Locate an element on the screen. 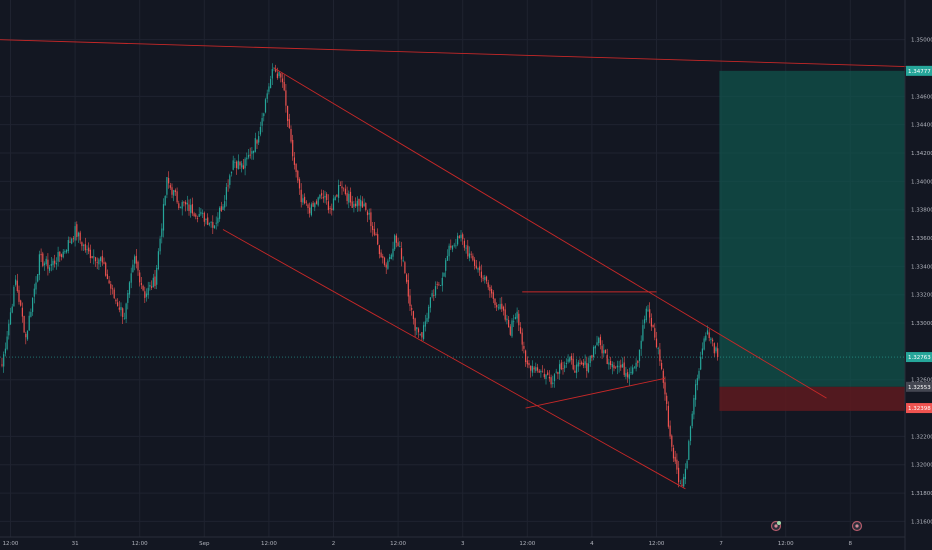  y-tick-label: 1.34000 is located at coordinates (921, 182).